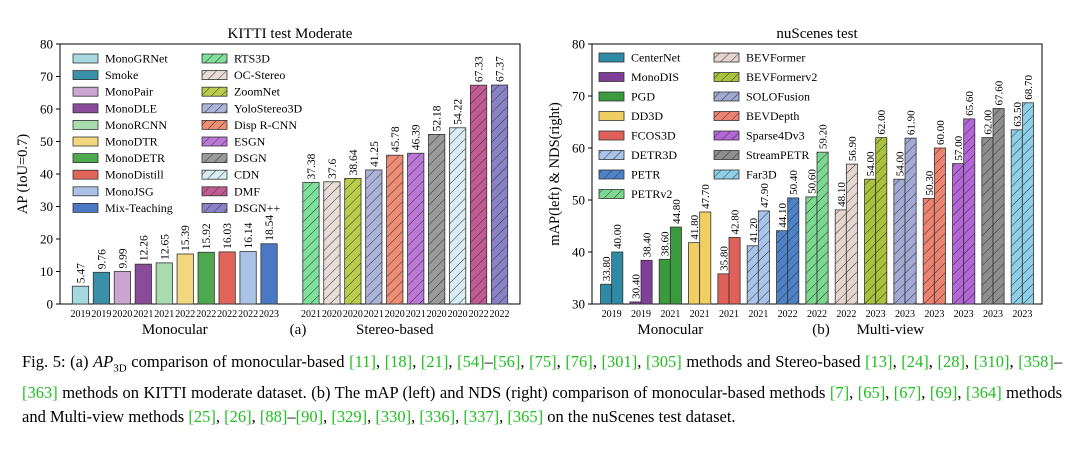 The height and width of the screenshot is (463, 1080). Describe the element at coordinates (273, 417) in the screenshot. I see `ref-link: [88]` at that location.